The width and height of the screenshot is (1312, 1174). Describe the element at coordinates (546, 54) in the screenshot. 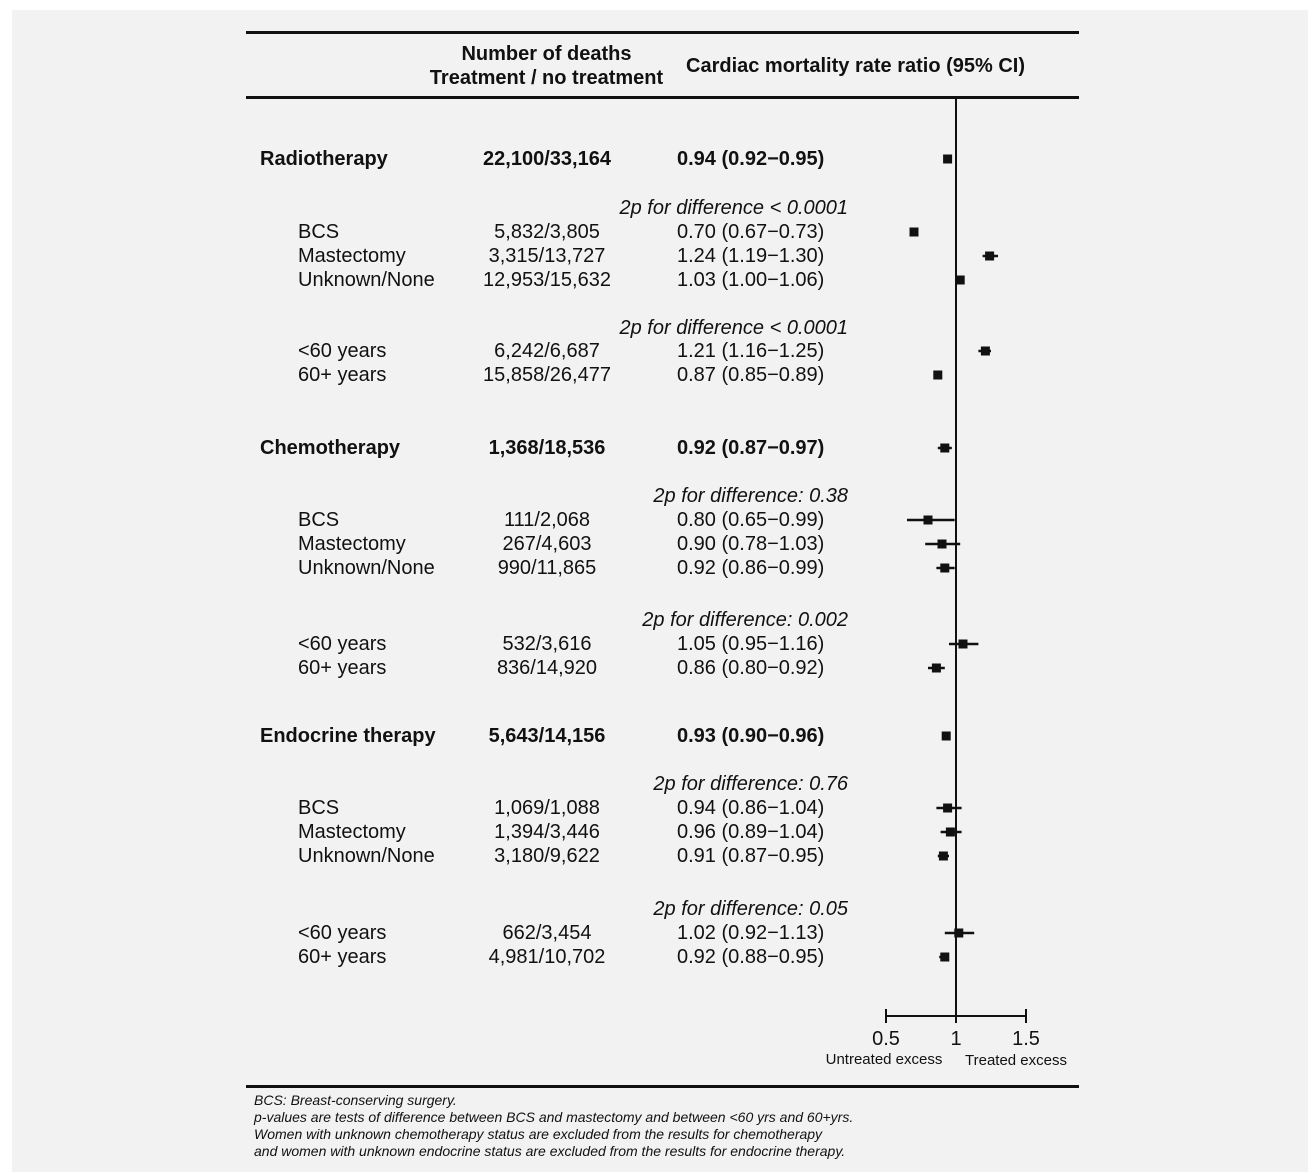

I see `deaths-header-line1: Number of deaths` at that location.